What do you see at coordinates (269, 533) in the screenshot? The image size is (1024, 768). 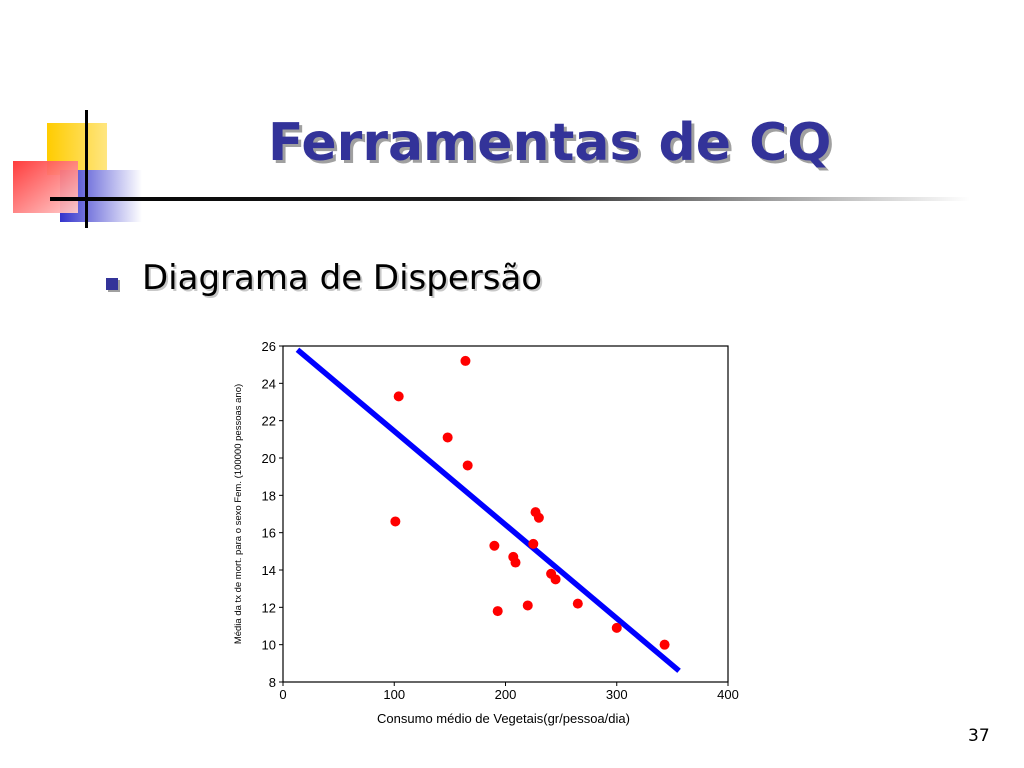 I see `y-tick-label: 16` at bounding box center [269, 533].